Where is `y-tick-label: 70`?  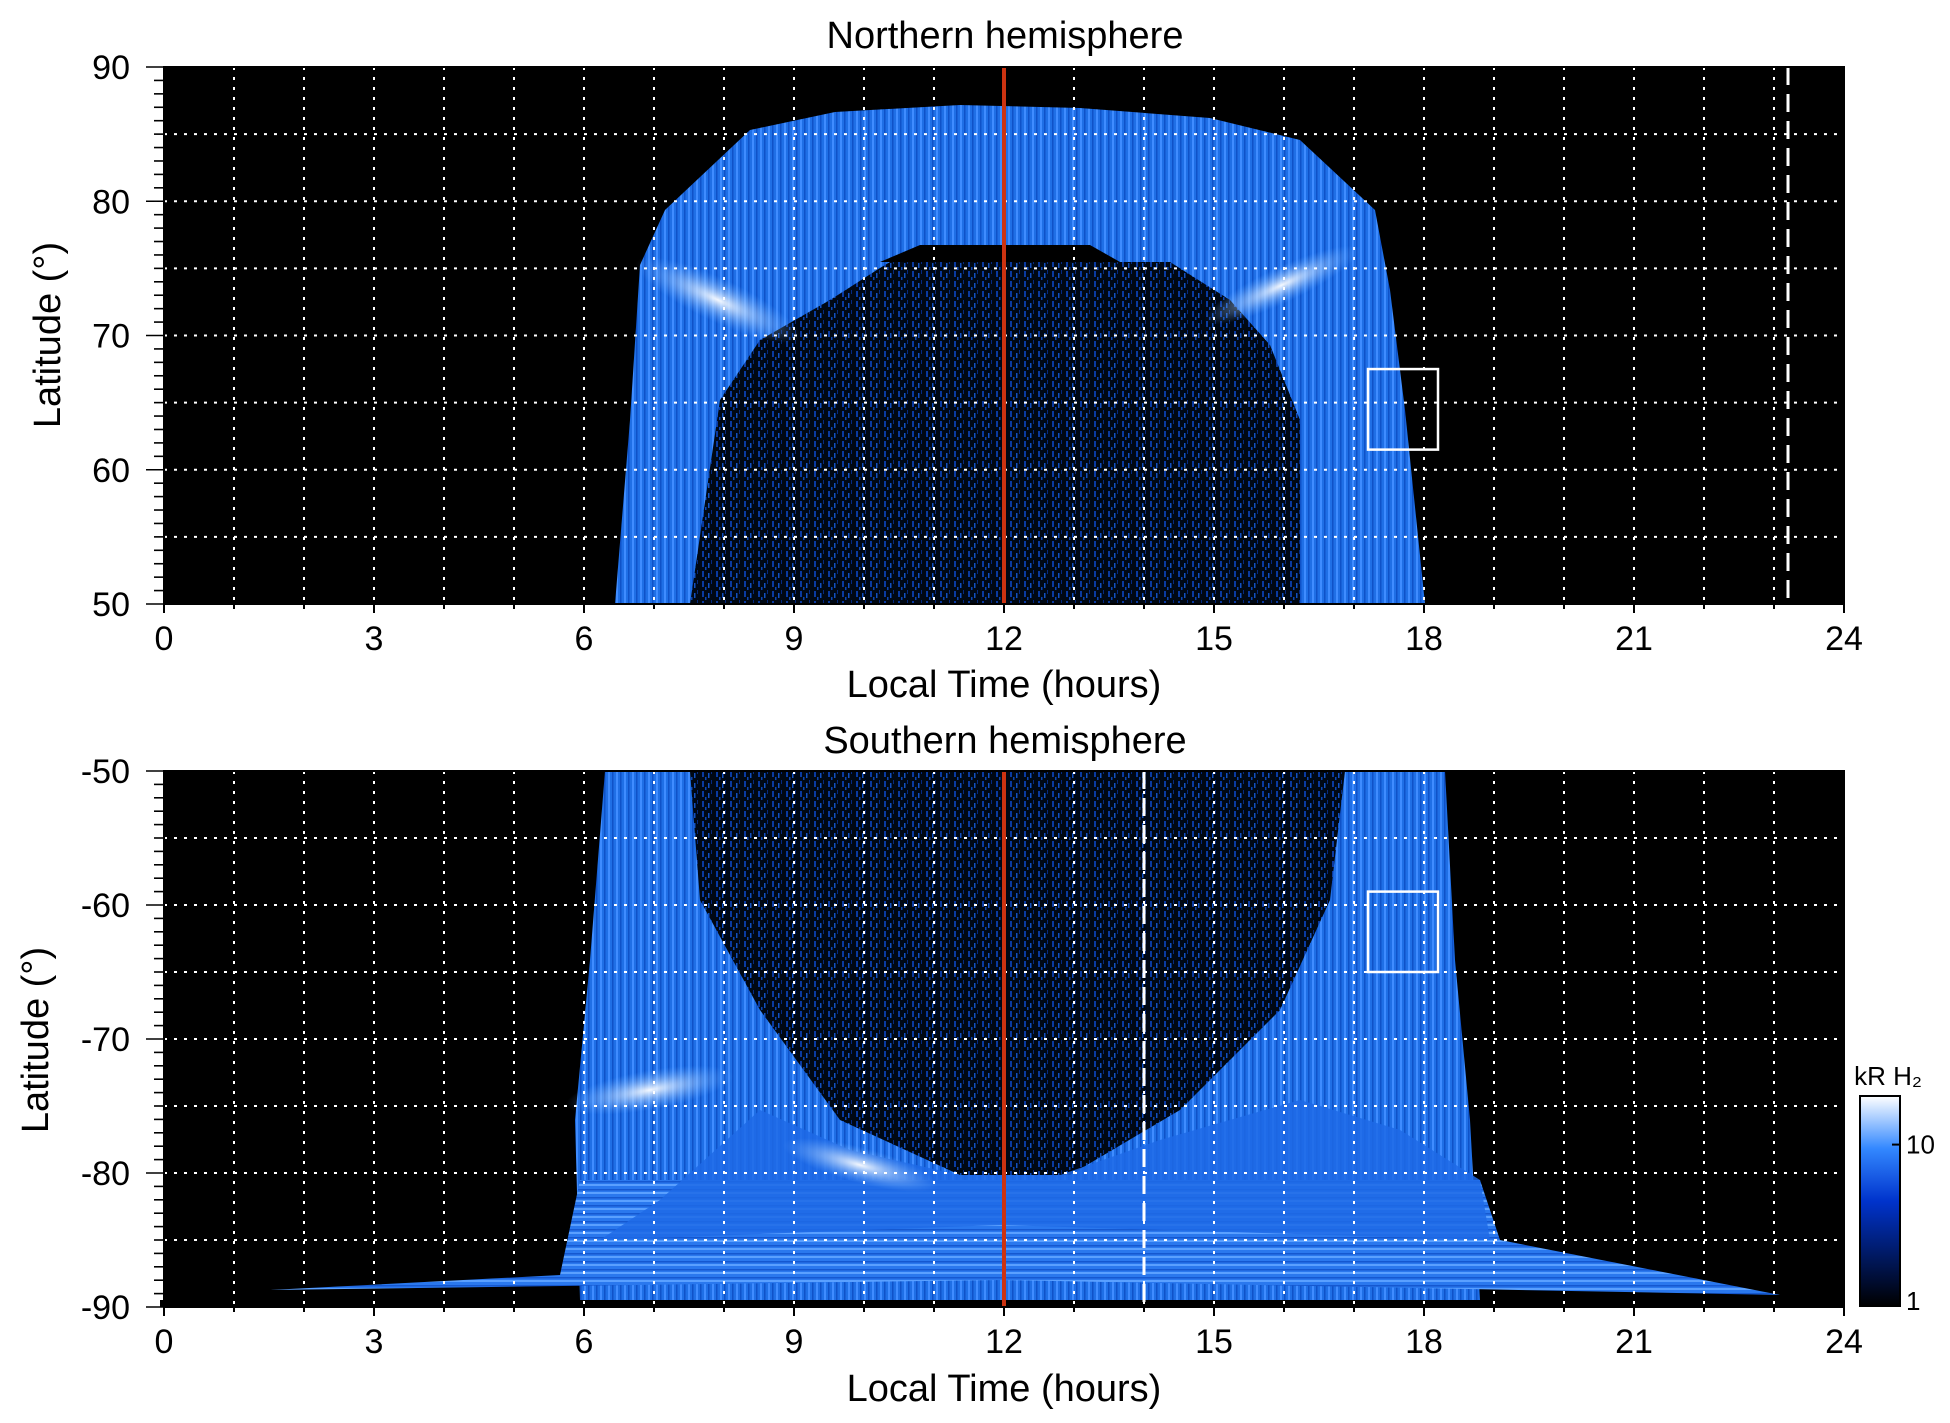
y-tick-label: 70 is located at coordinates (111, 337).